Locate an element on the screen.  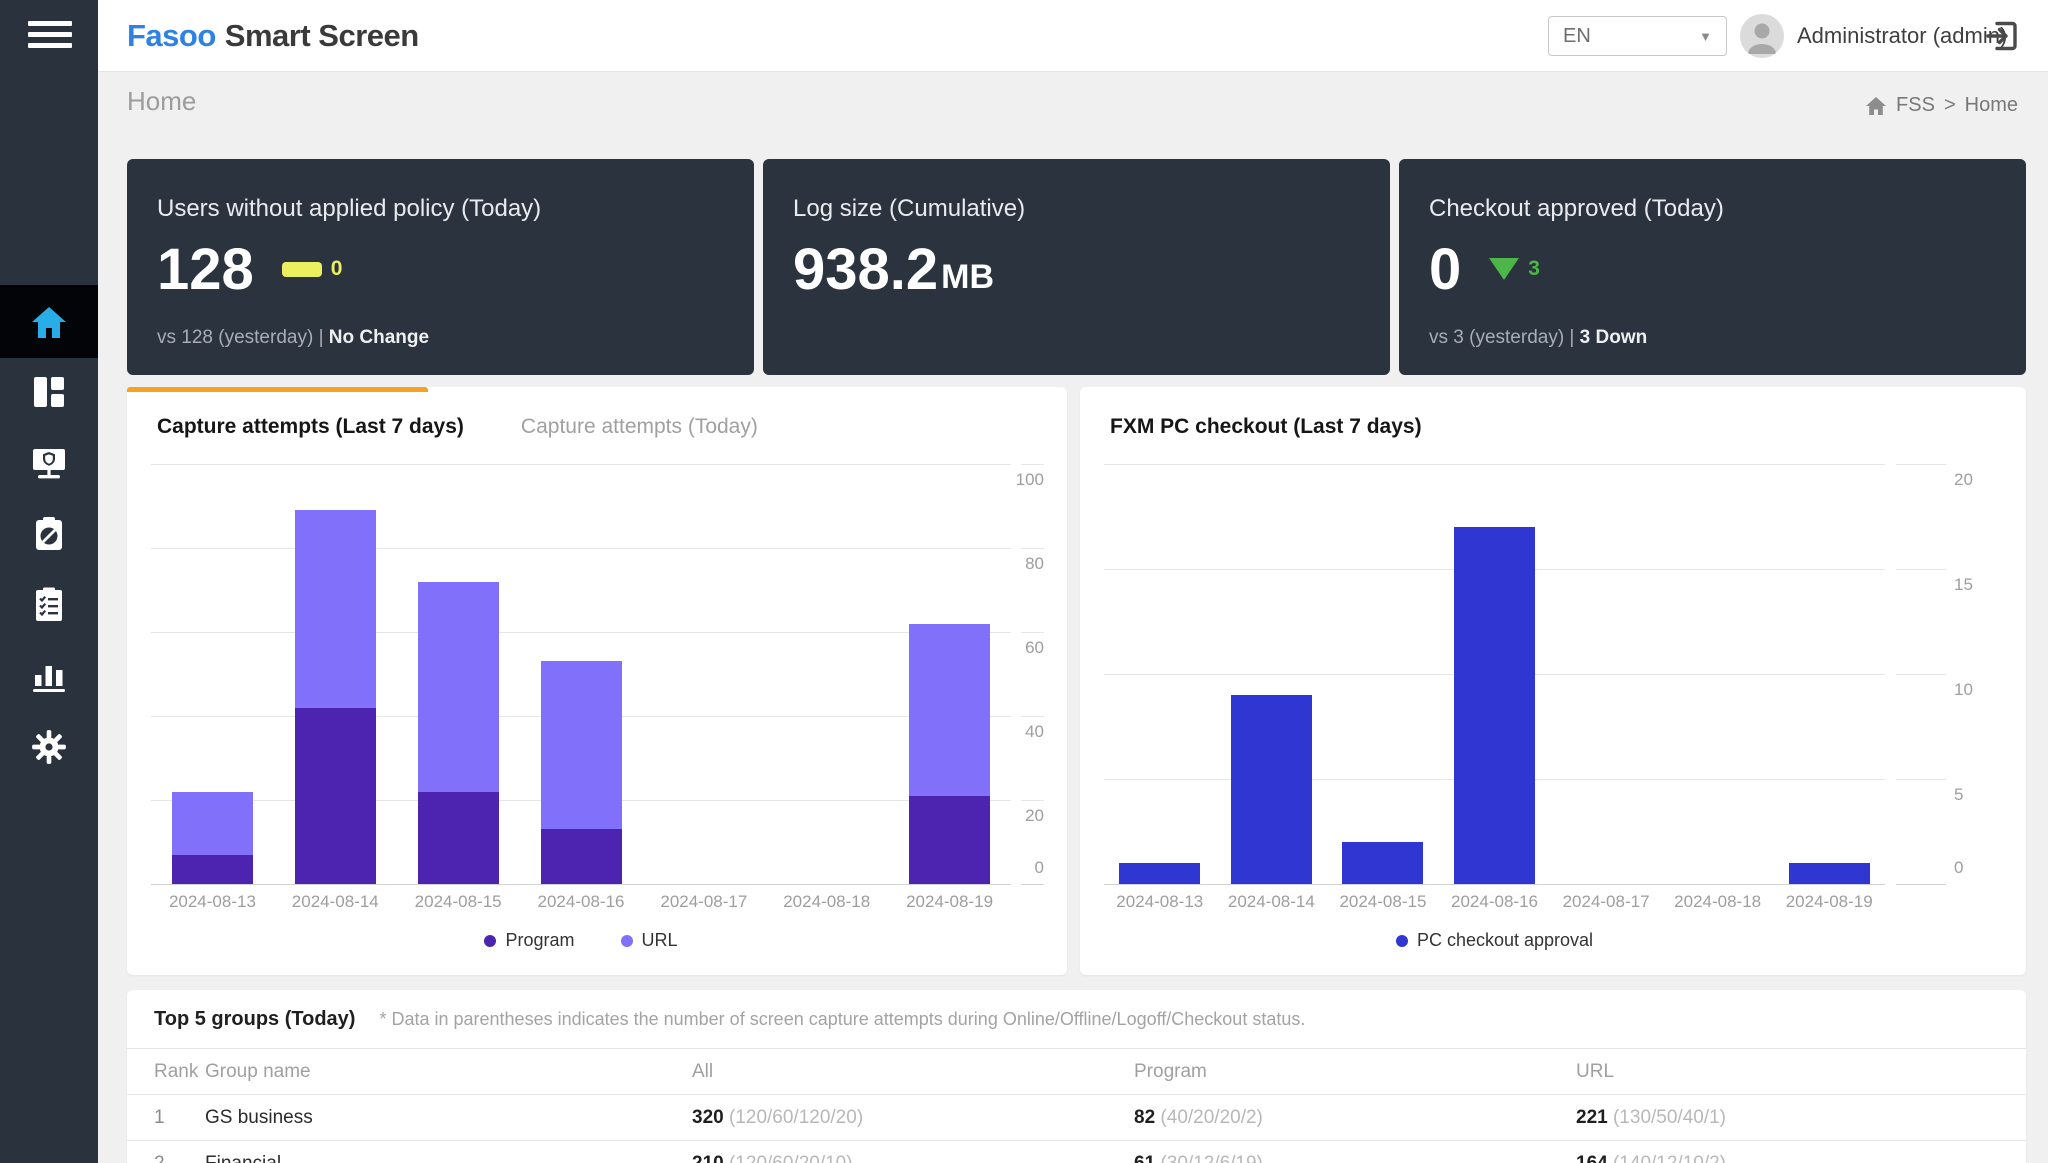
stat-title: Checkout approved (Today) is located at coordinates (1576, 208).